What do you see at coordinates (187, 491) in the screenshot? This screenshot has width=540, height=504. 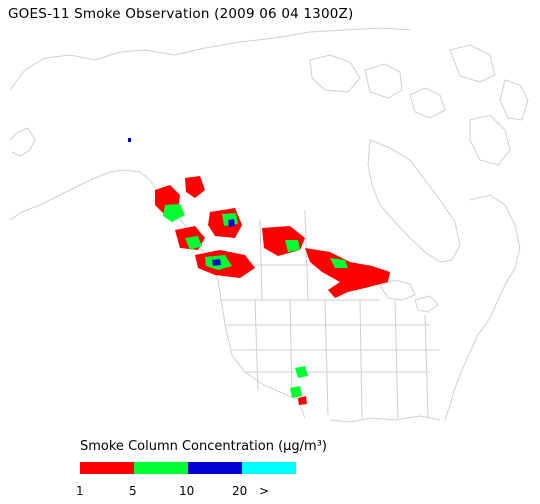 I see `legend-tick-10: 10` at bounding box center [187, 491].